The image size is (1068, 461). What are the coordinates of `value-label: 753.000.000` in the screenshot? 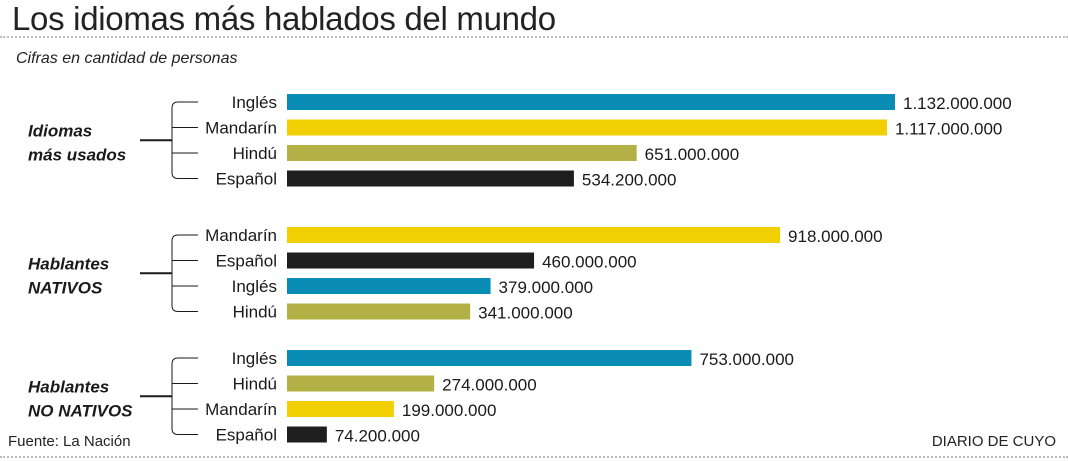 It's located at (746, 359).